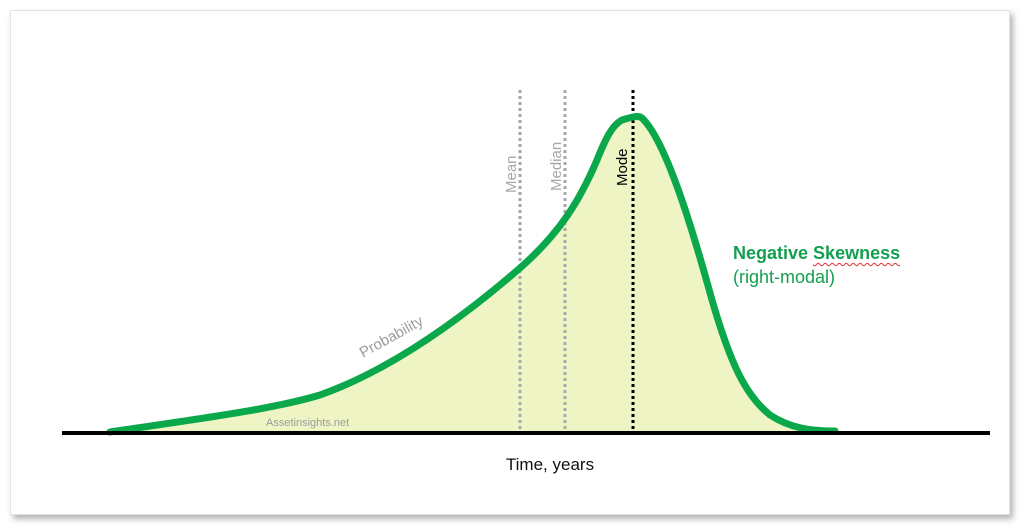  I want to click on watermark-text: Assetinsights.net, so click(307, 423).